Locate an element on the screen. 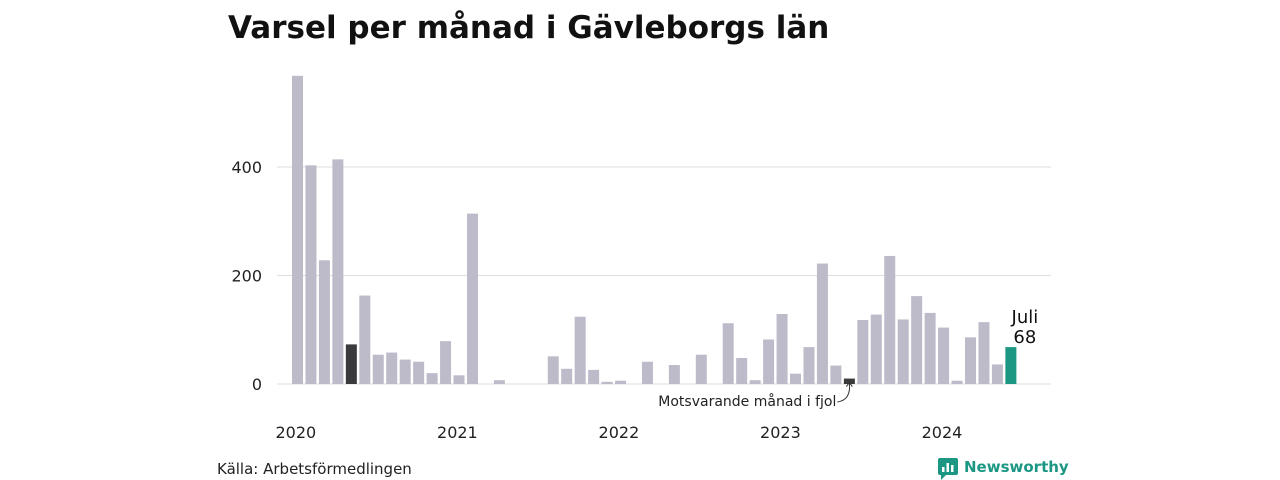  bar-current-month is located at coordinates (1011, 365).